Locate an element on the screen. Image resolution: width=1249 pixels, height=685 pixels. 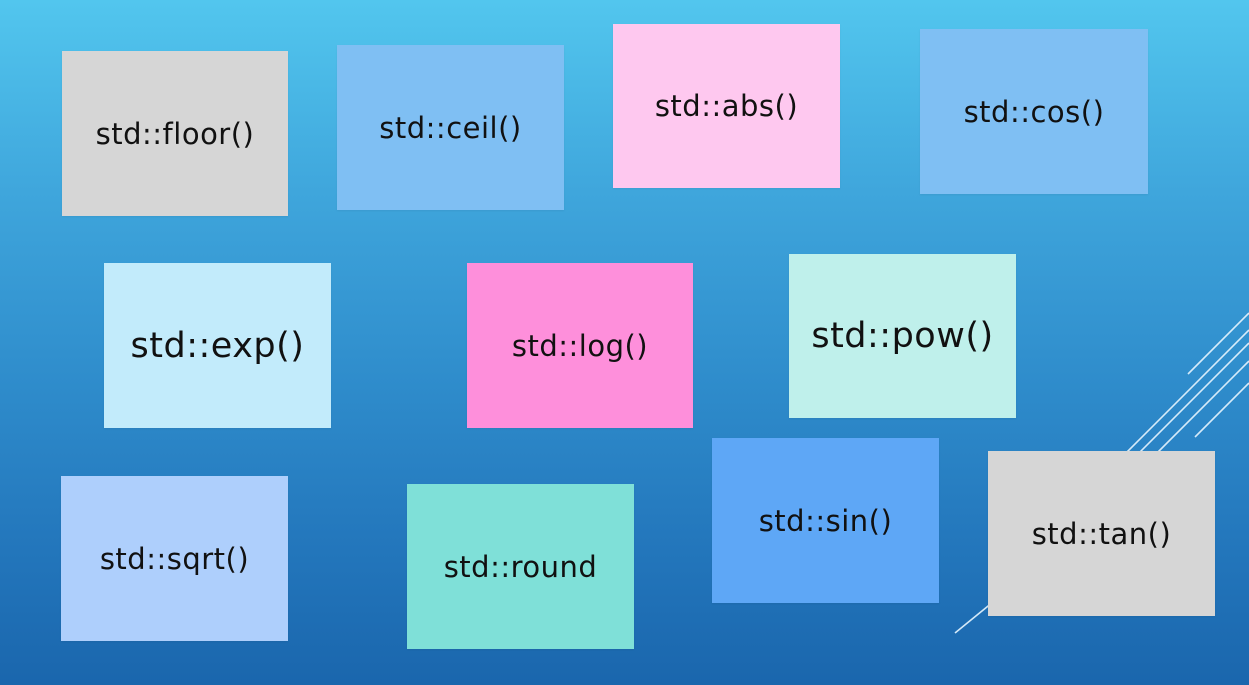
card-label-exp: std::exp() is located at coordinates (217, 345).